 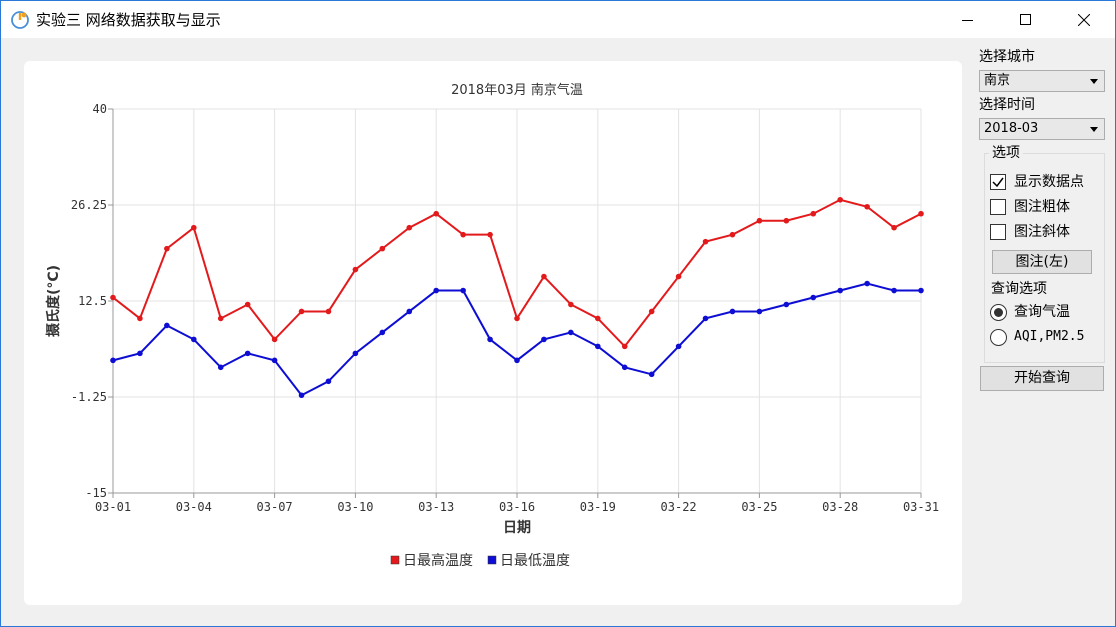 I want to click on query-temp-label: 查询气温, so click(x=1042, y=312).